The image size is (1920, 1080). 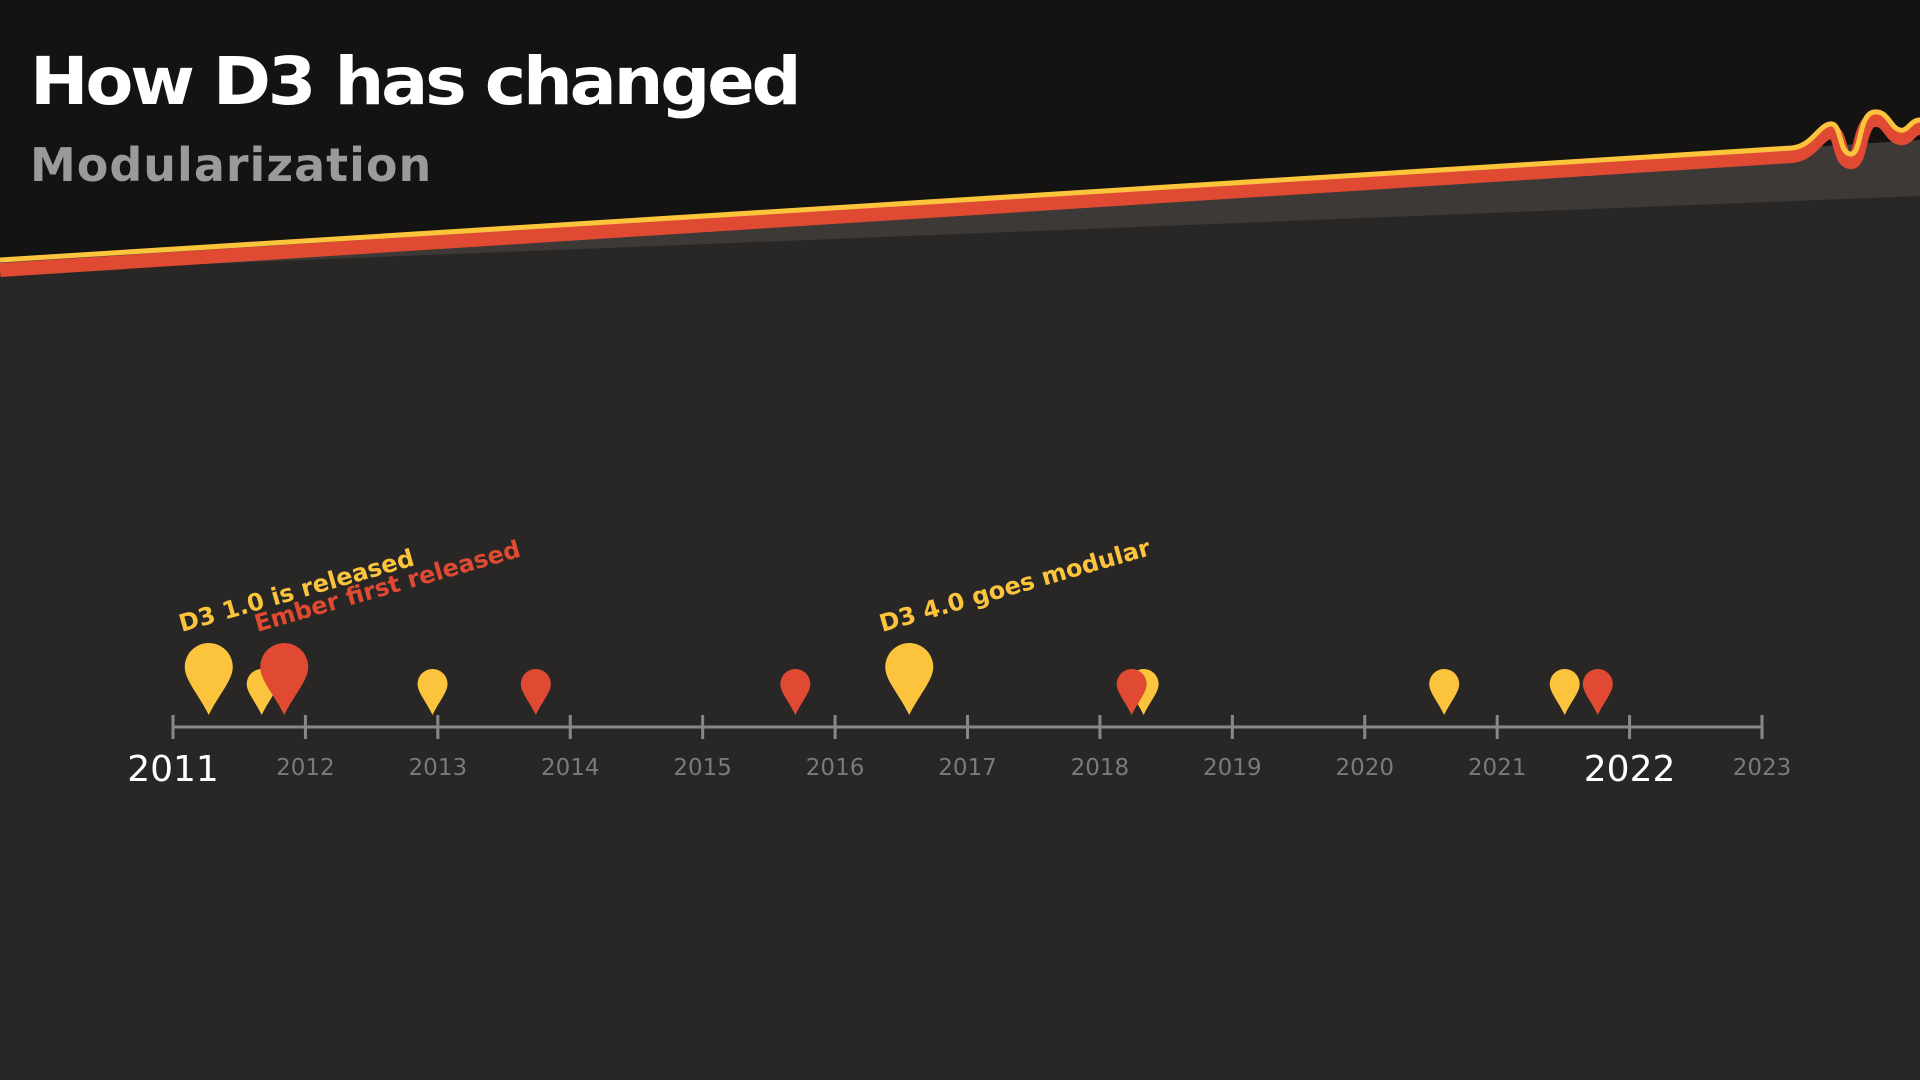 I want to click on tick-label-2020: 2020, so click(x=1364, y=768).